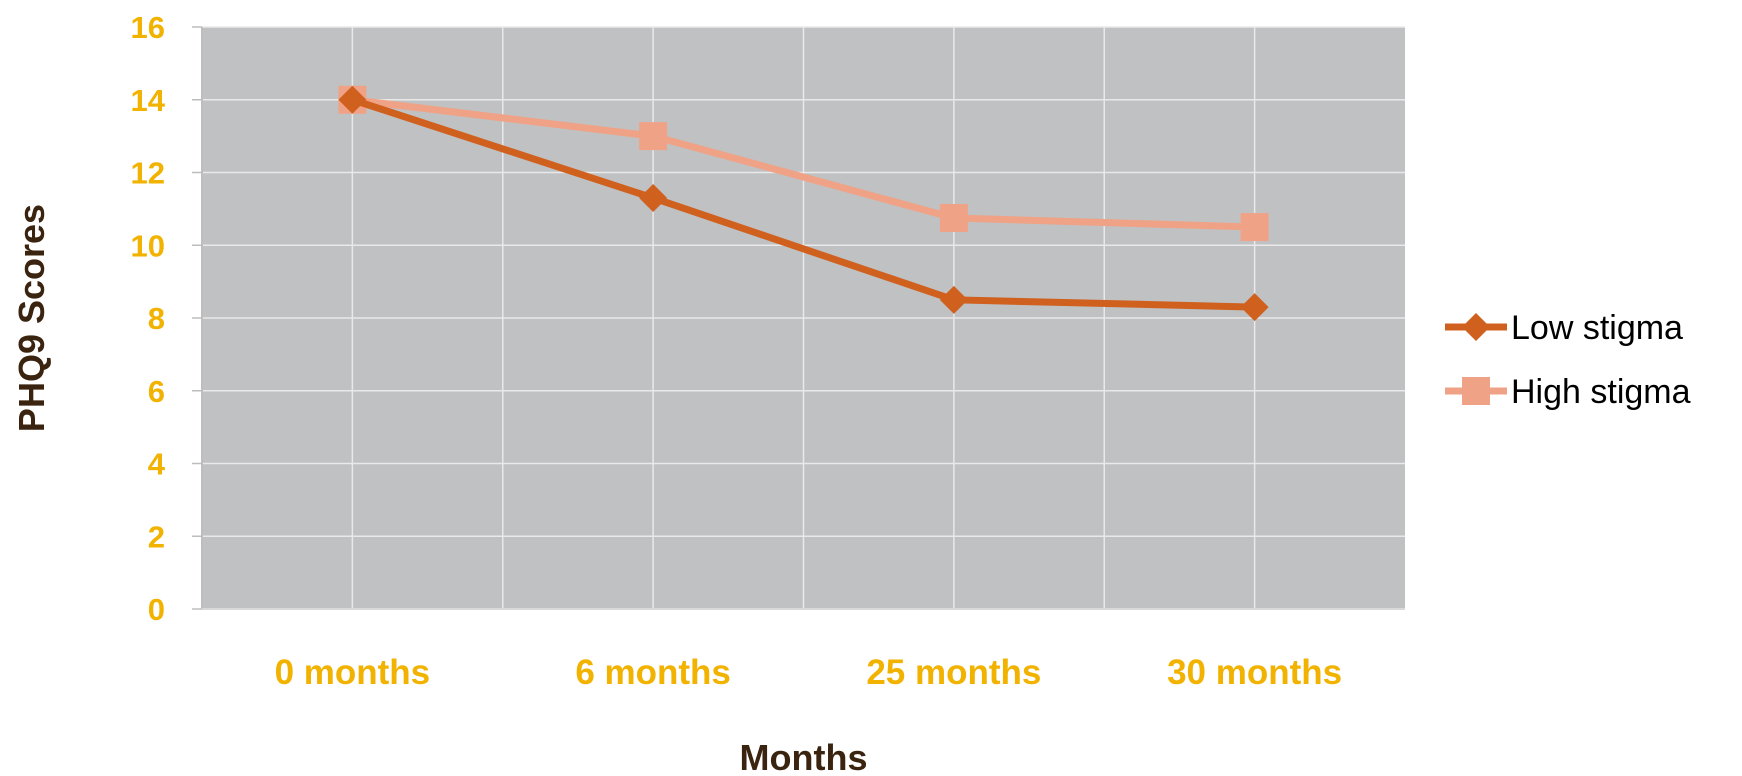  What do you see at coordinates (353, 672) in the screenshot?
I see `x-tick-label: 0 months` at bounding box center [353, 672].